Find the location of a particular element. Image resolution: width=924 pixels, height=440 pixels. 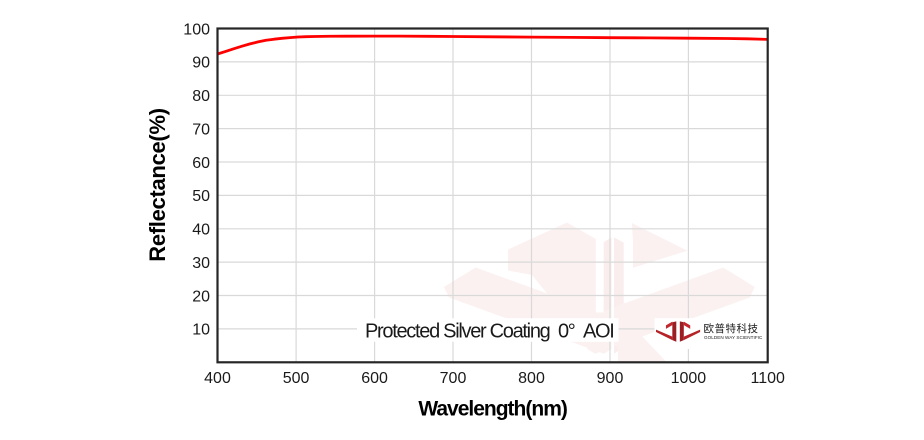

svg-text: 欧普特科技 is located at coordinates (731, 328).